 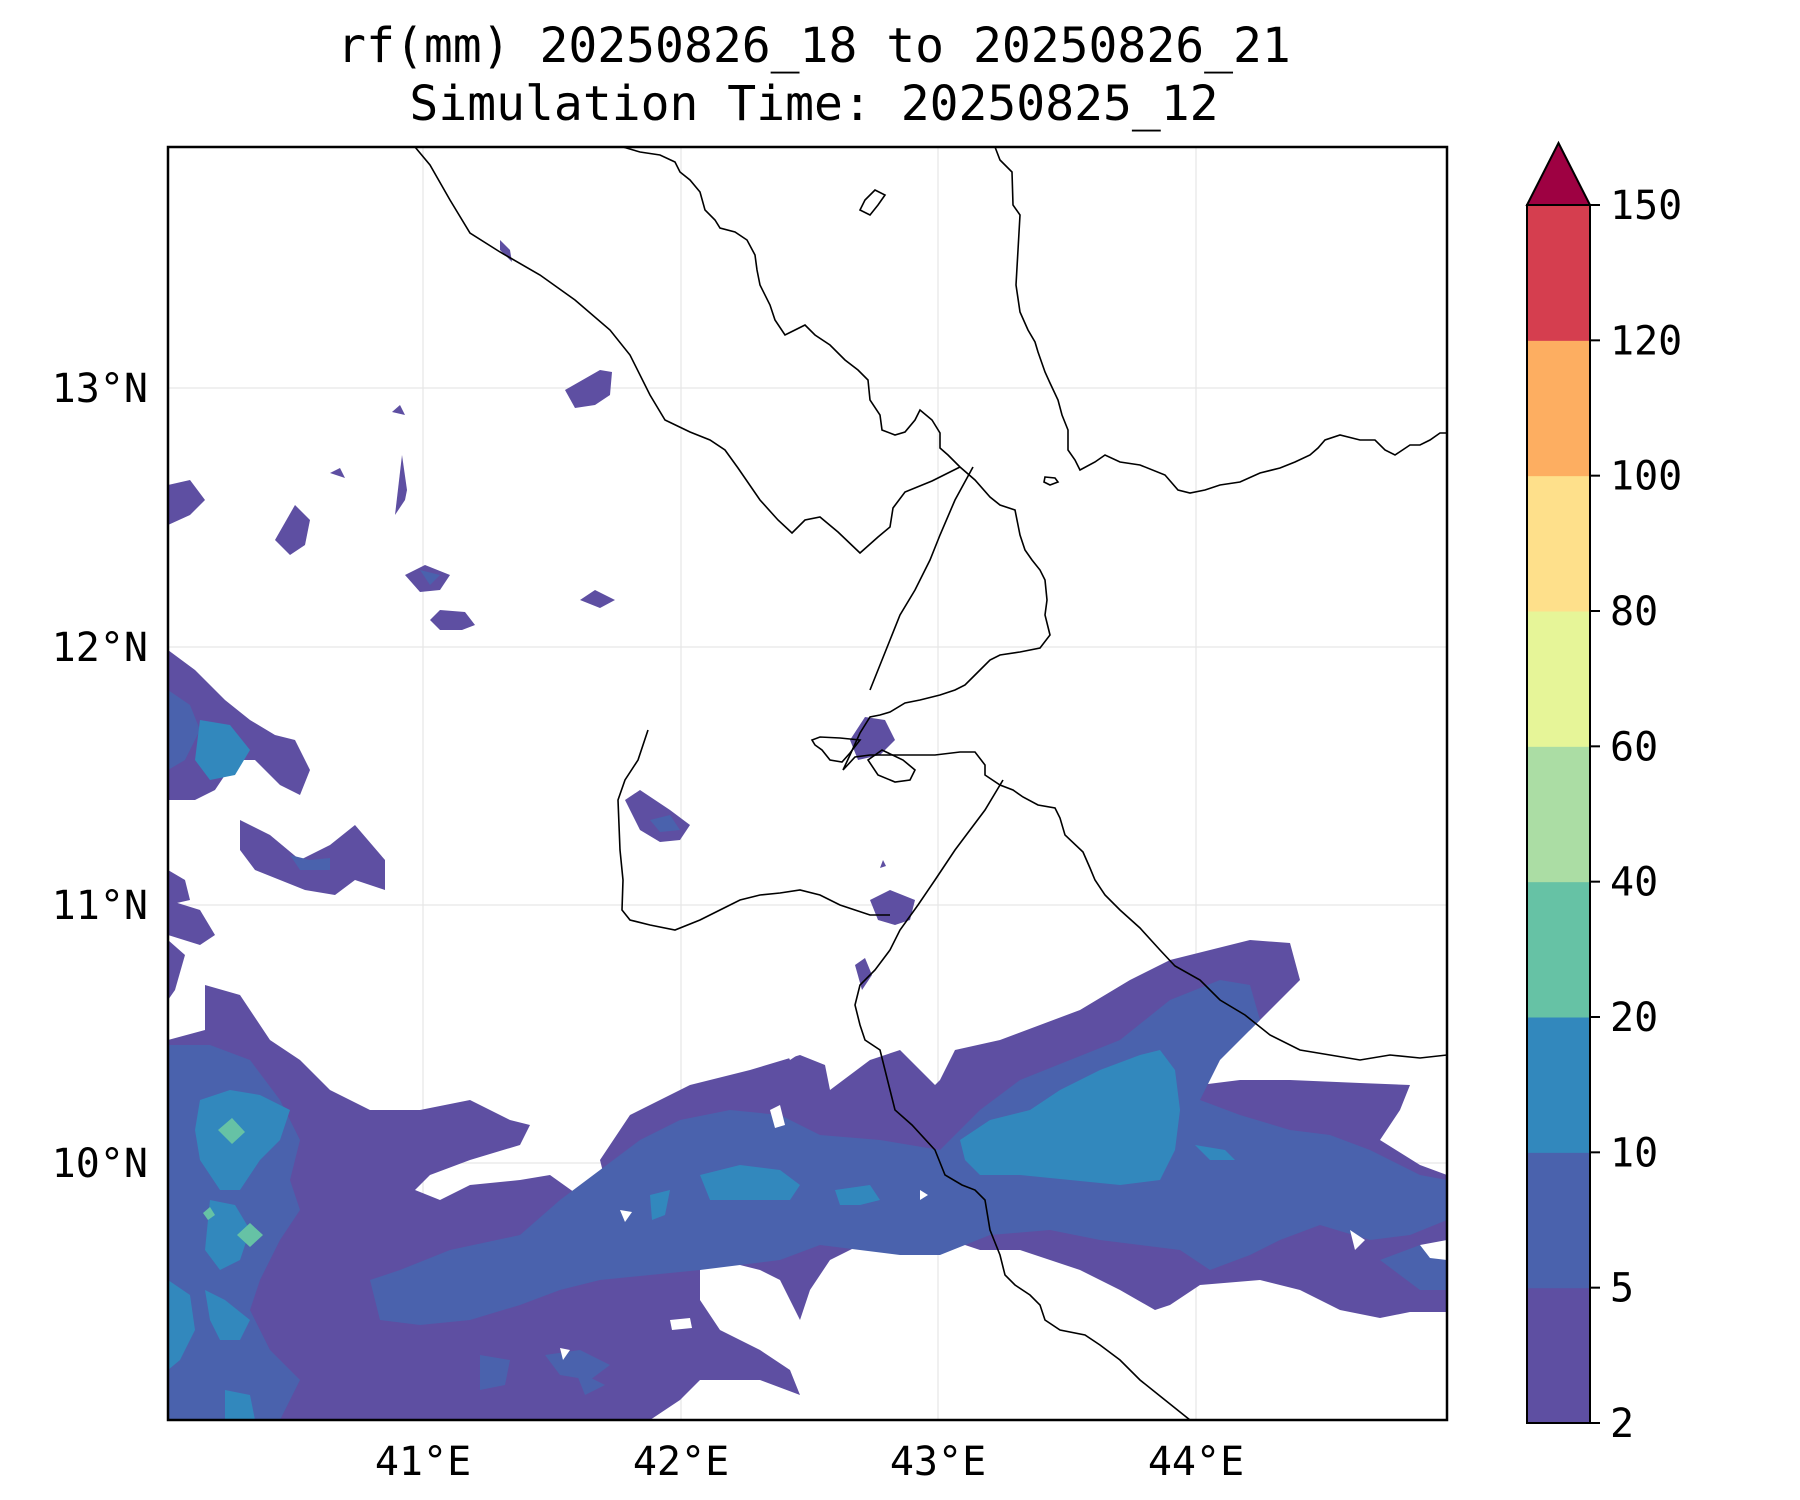 I want to click on colorbar-tick-label: 150, so click(x=1646, y=206).